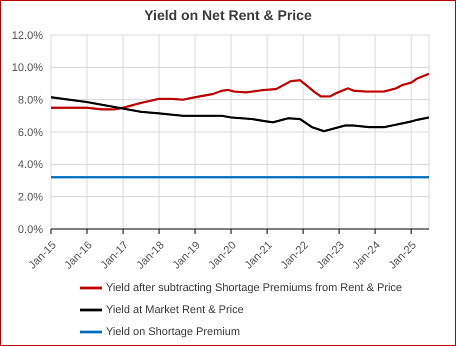  What do you see at coordinates (175, 310) in the screenshot?
I see `legend-label: Yield at Market Rent & Price` at bounding box center [175, 310].